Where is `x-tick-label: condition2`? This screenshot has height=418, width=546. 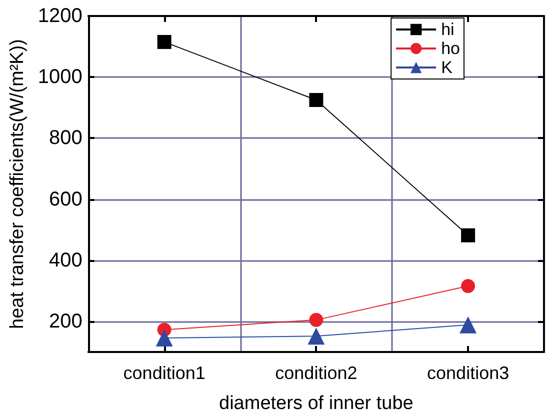
x-tick-label: condition2 is located at coordinates (316, 373).